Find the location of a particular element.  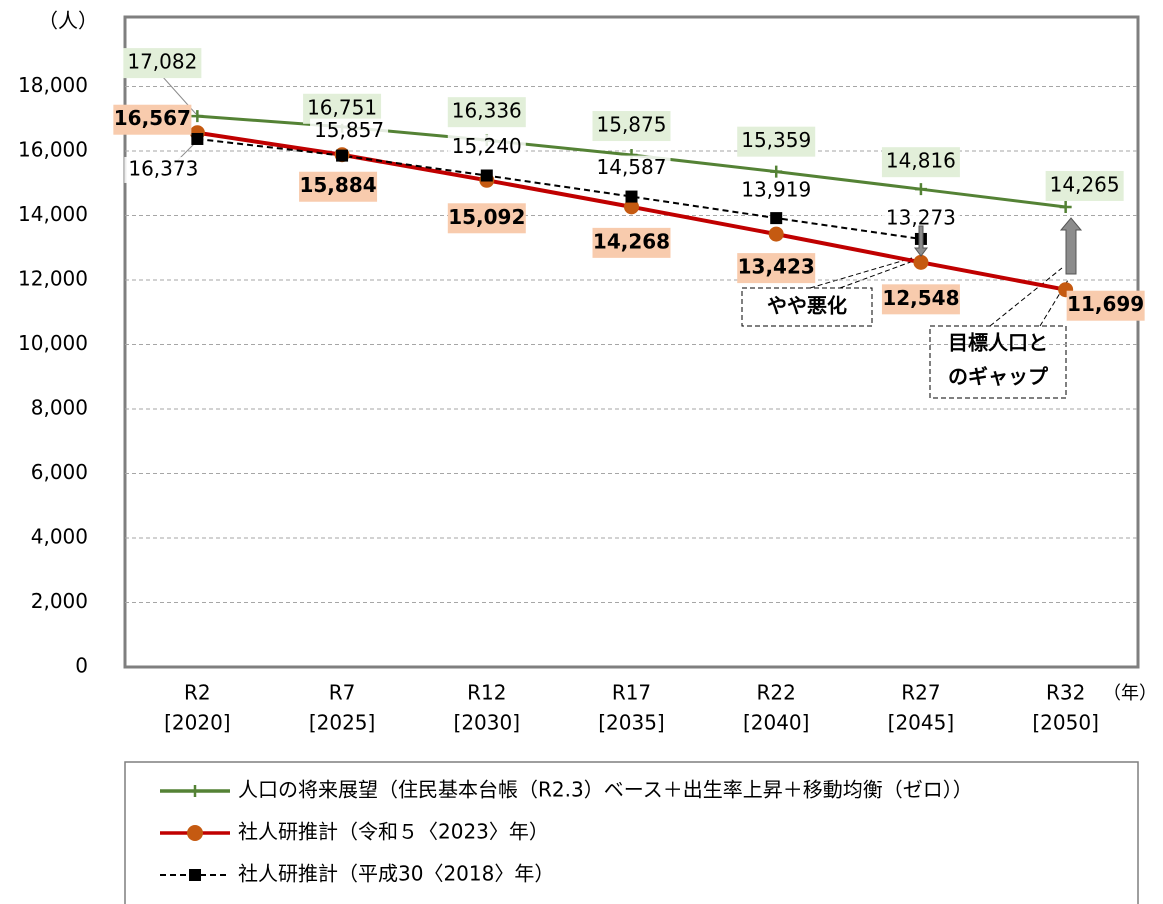

x-tick-label: R27 is located at coordinates (920, 693).